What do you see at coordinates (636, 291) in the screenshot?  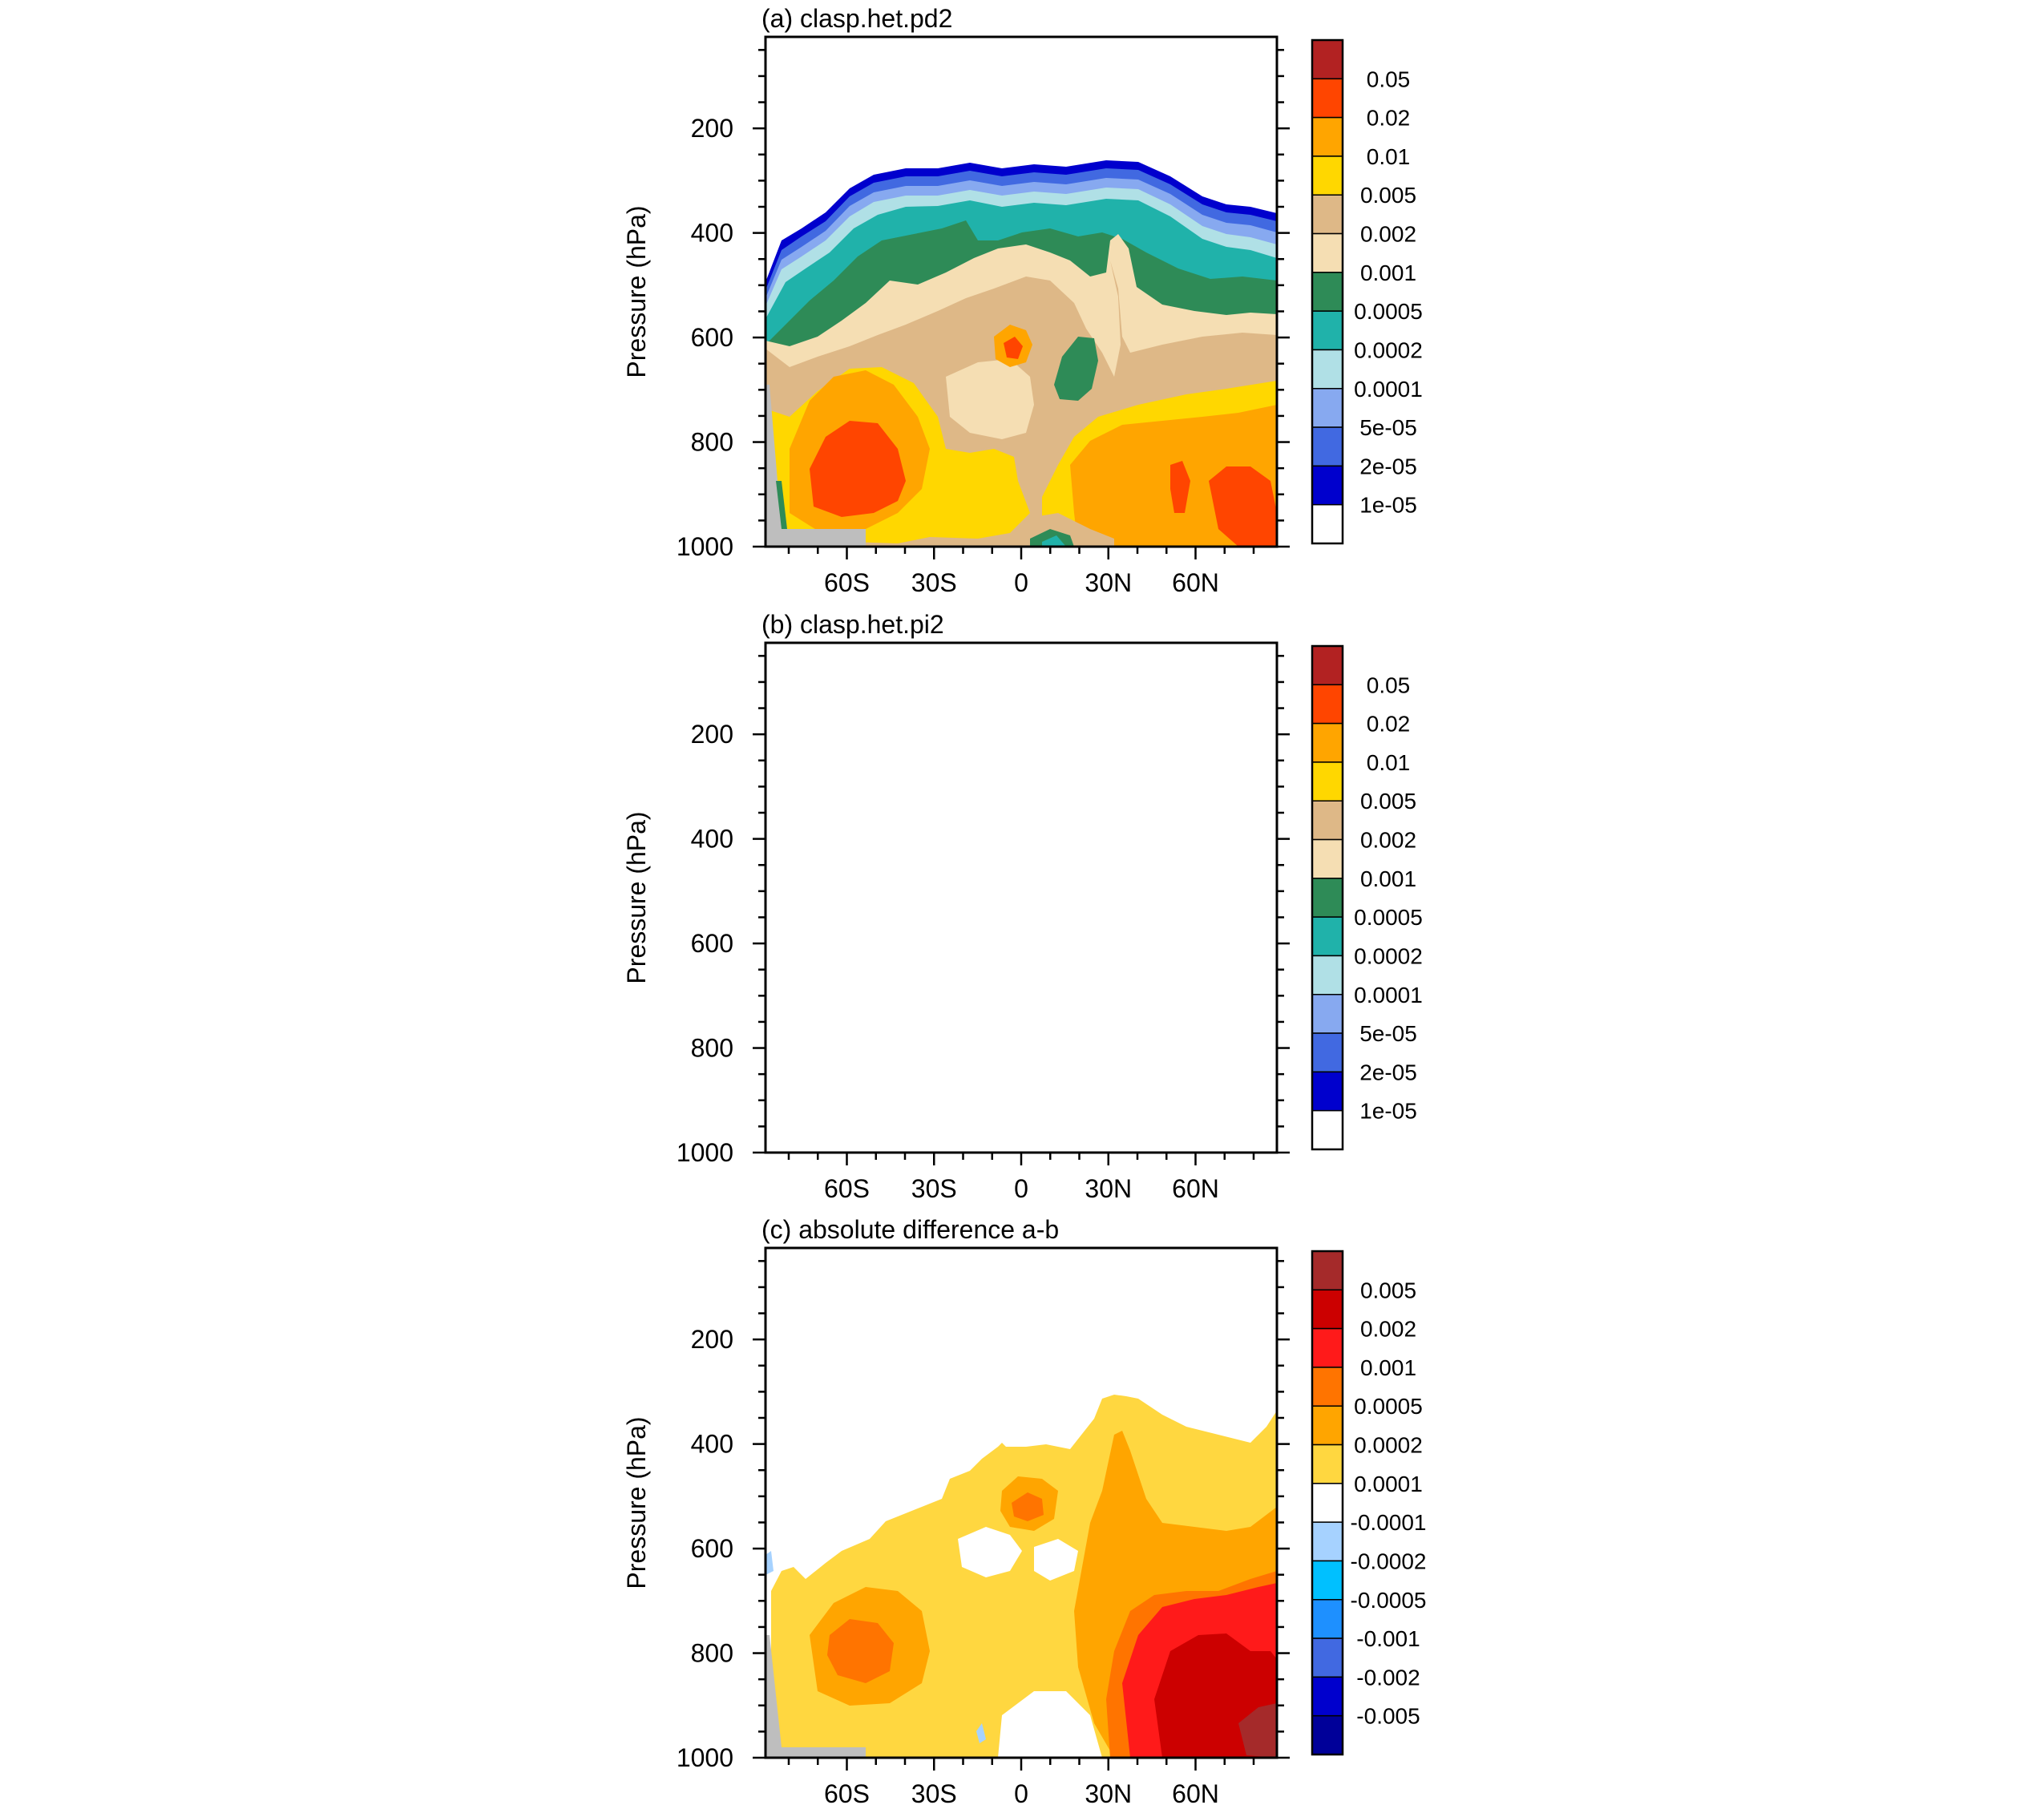 I see `panel-a-ylabel: Pressure (hPa)` at bounding box center [636, 291].